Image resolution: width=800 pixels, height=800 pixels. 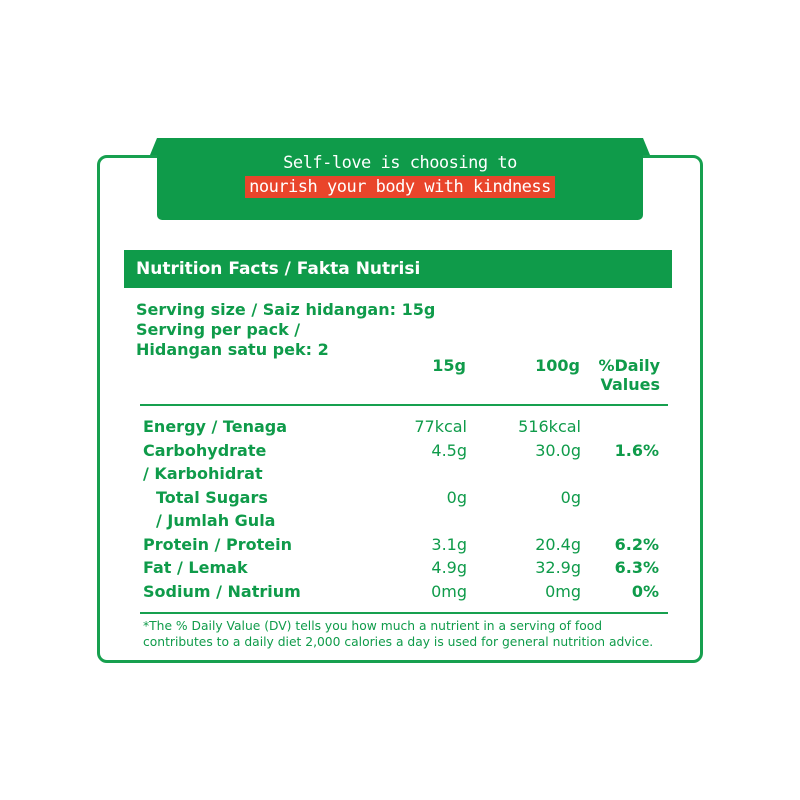 I want to click on nutrient-row: Protein / Protein 3.1g 20.4g 6.2%, so click(x=403, y=544).